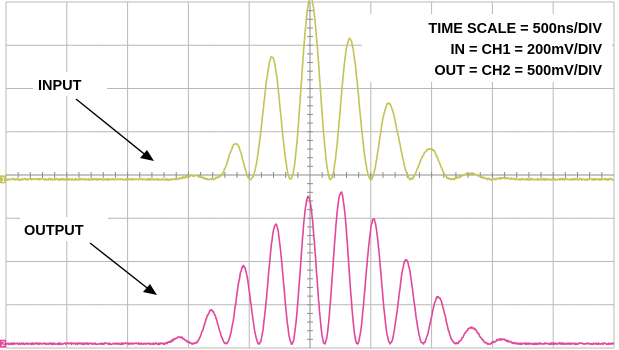 The width and height of the screenshot is (619, 350). What do you see at coordinates (515, 29) in the screenshot?
I see `time-scale-text: TIME SCALE = 500ns/DIV` at bounding box center [515, 29].